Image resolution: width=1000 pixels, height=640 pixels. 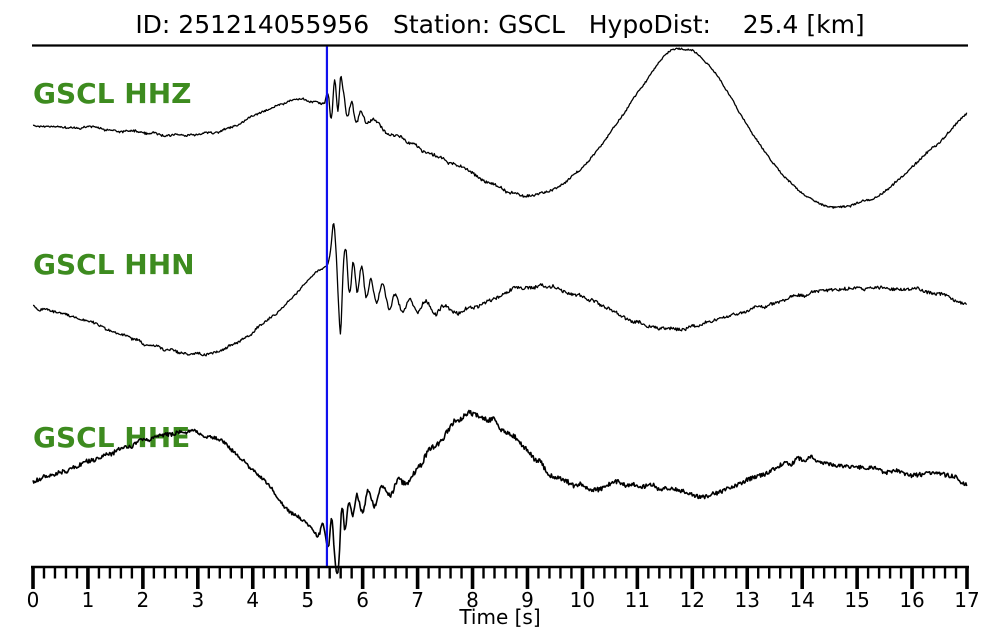 I want to click on x-tick-label: 17, so click(x=966, y=600).